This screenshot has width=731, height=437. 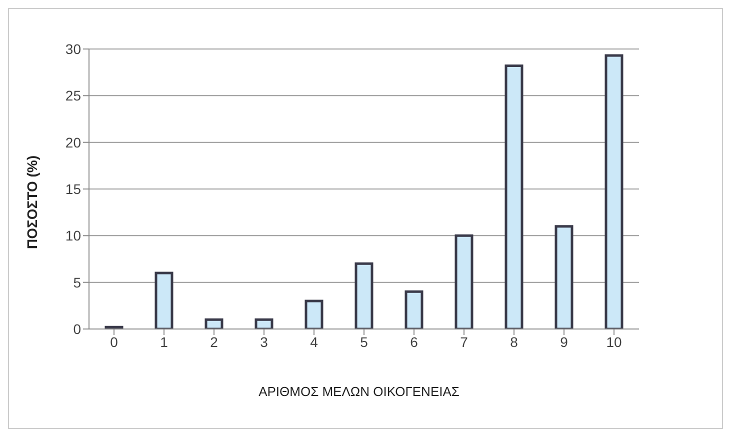 What do you see at coordinates (73, 48) in the screenshot?
I see `y-tick-label: 30` at bounding box center [73, 48].